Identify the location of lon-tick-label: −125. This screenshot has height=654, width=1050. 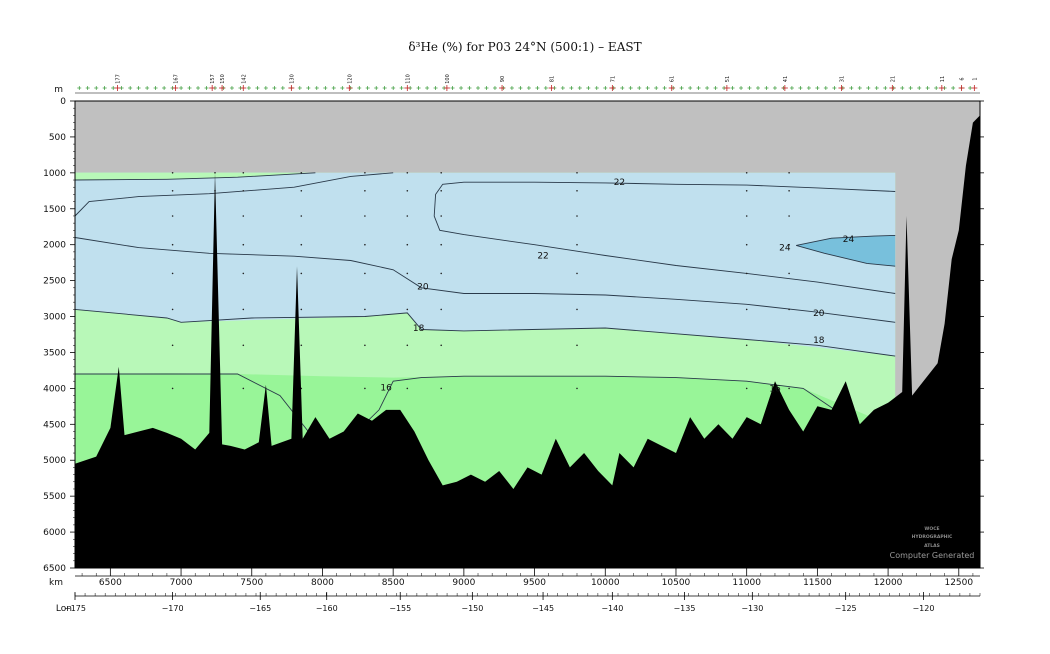
(846, 608).